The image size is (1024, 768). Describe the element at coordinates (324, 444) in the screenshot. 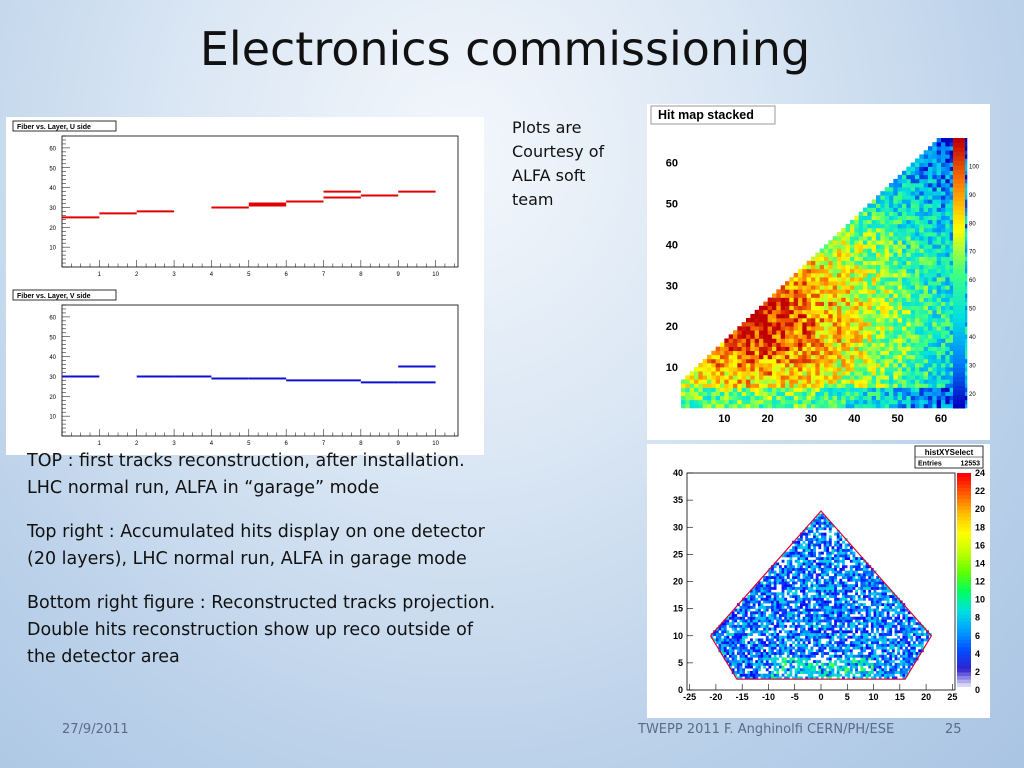

I see `x-tick-label: 7` at that location.